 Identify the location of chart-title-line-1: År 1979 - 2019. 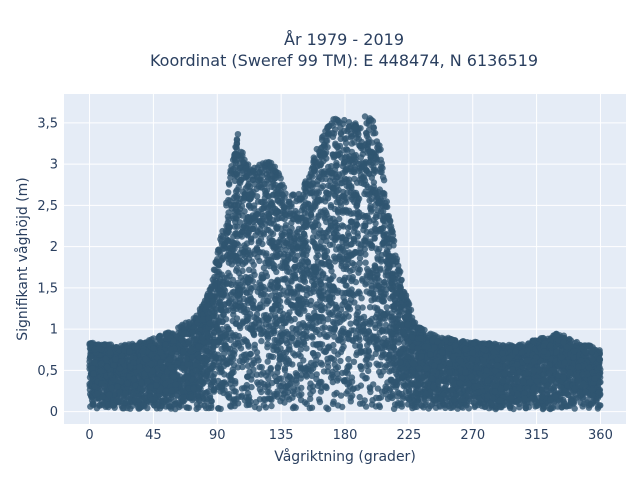
(344, 39).